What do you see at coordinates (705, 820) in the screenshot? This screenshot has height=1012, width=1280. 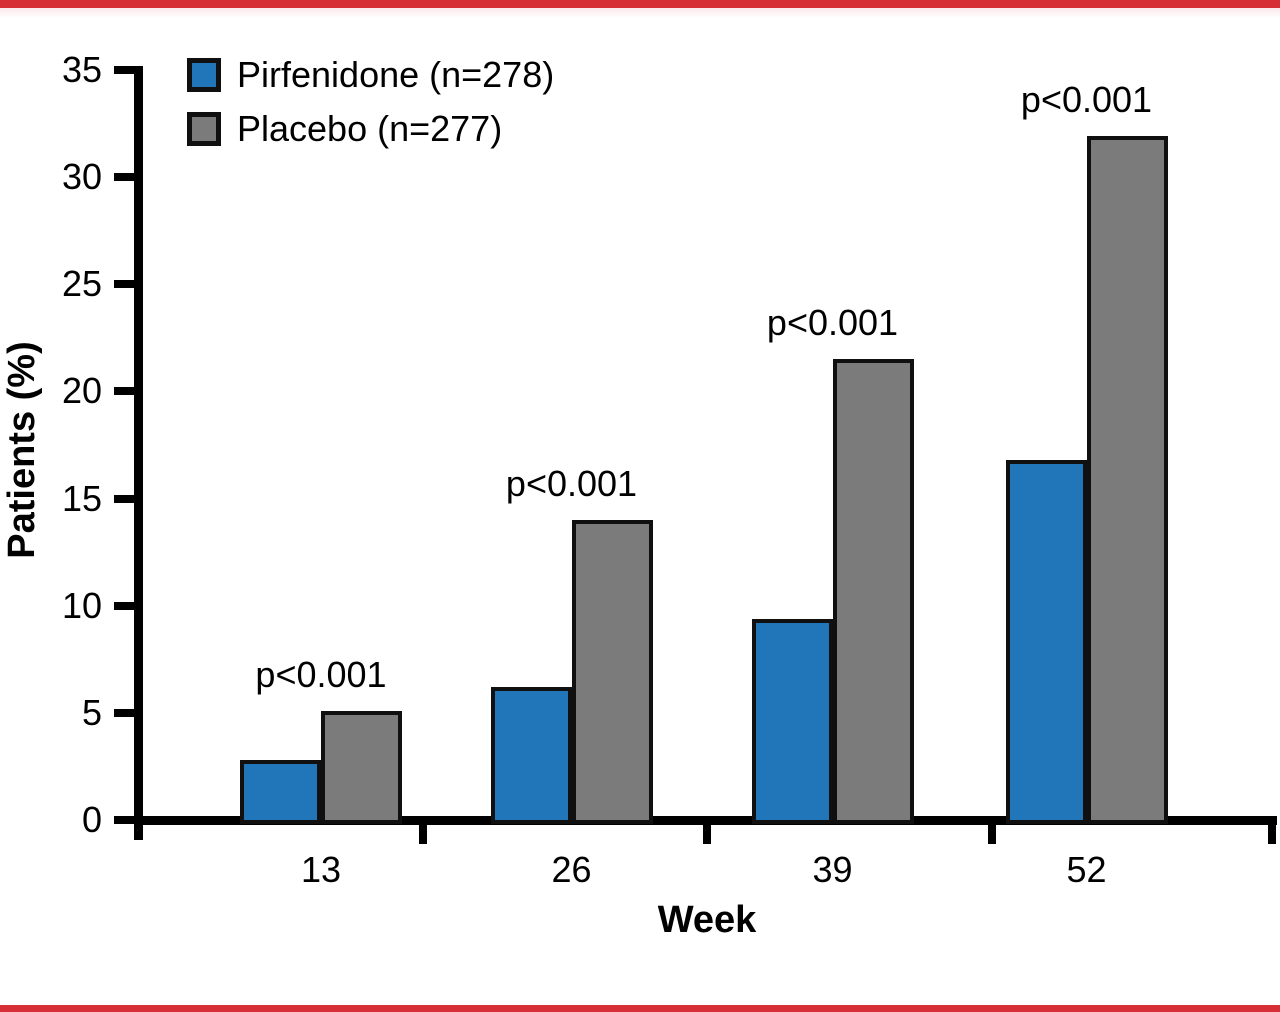 I see `x-axis-line` at bounding box center [705, 820].